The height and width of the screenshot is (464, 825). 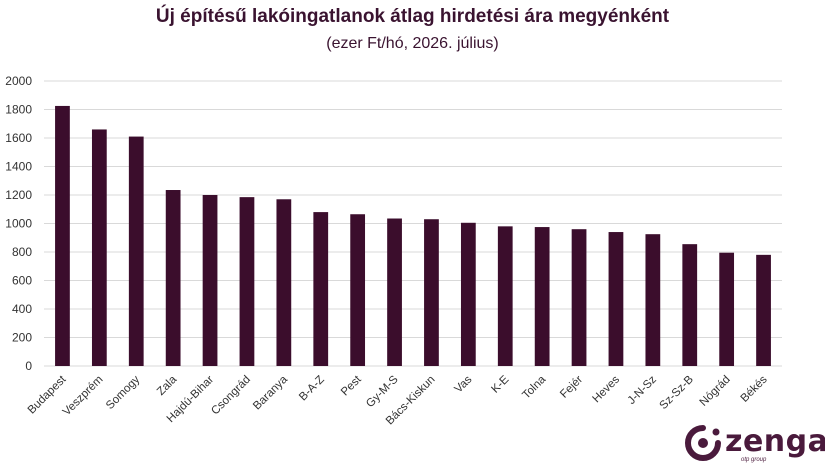 What do you see at coordinates (173, 278) in the screenshot?
I see `bar-zala` at bounding box center [173, 278].